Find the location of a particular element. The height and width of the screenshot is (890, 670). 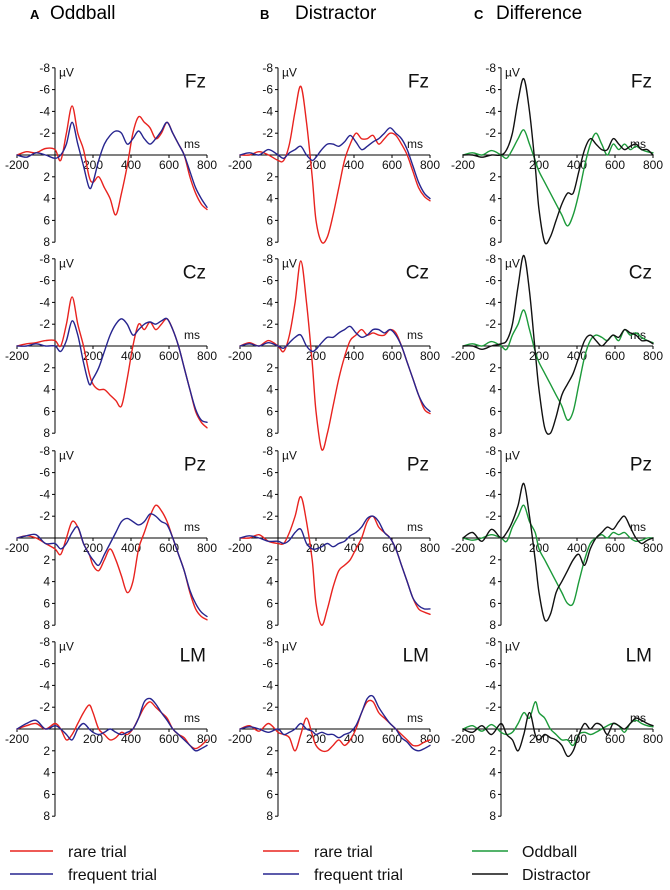

series-line-distractor-difference-cz is located at coordinates (558, 344).